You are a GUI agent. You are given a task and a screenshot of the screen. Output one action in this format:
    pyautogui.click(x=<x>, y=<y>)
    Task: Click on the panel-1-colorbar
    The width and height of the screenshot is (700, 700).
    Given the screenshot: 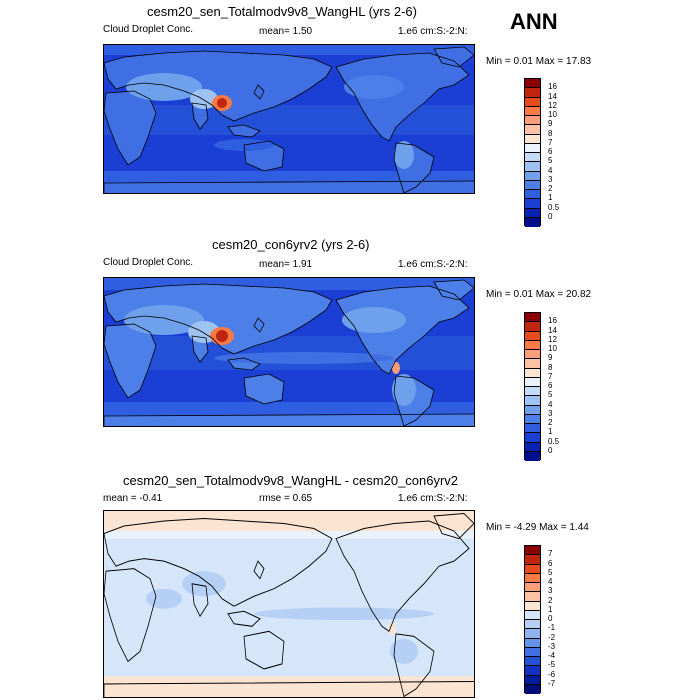 What is the action you would take?
    pyautogui.click(x=532, y=152)
    